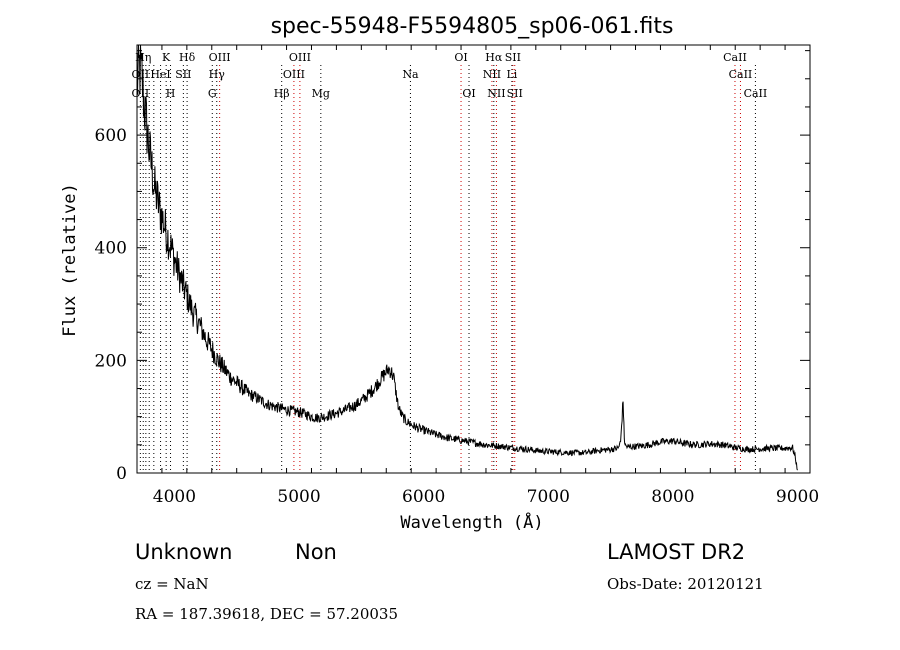 The image size is (900, 650). What do you see at coordinates (410, 74) in the screenshot?
I see `line-label-15: Na` at bounding box center [410, 74].